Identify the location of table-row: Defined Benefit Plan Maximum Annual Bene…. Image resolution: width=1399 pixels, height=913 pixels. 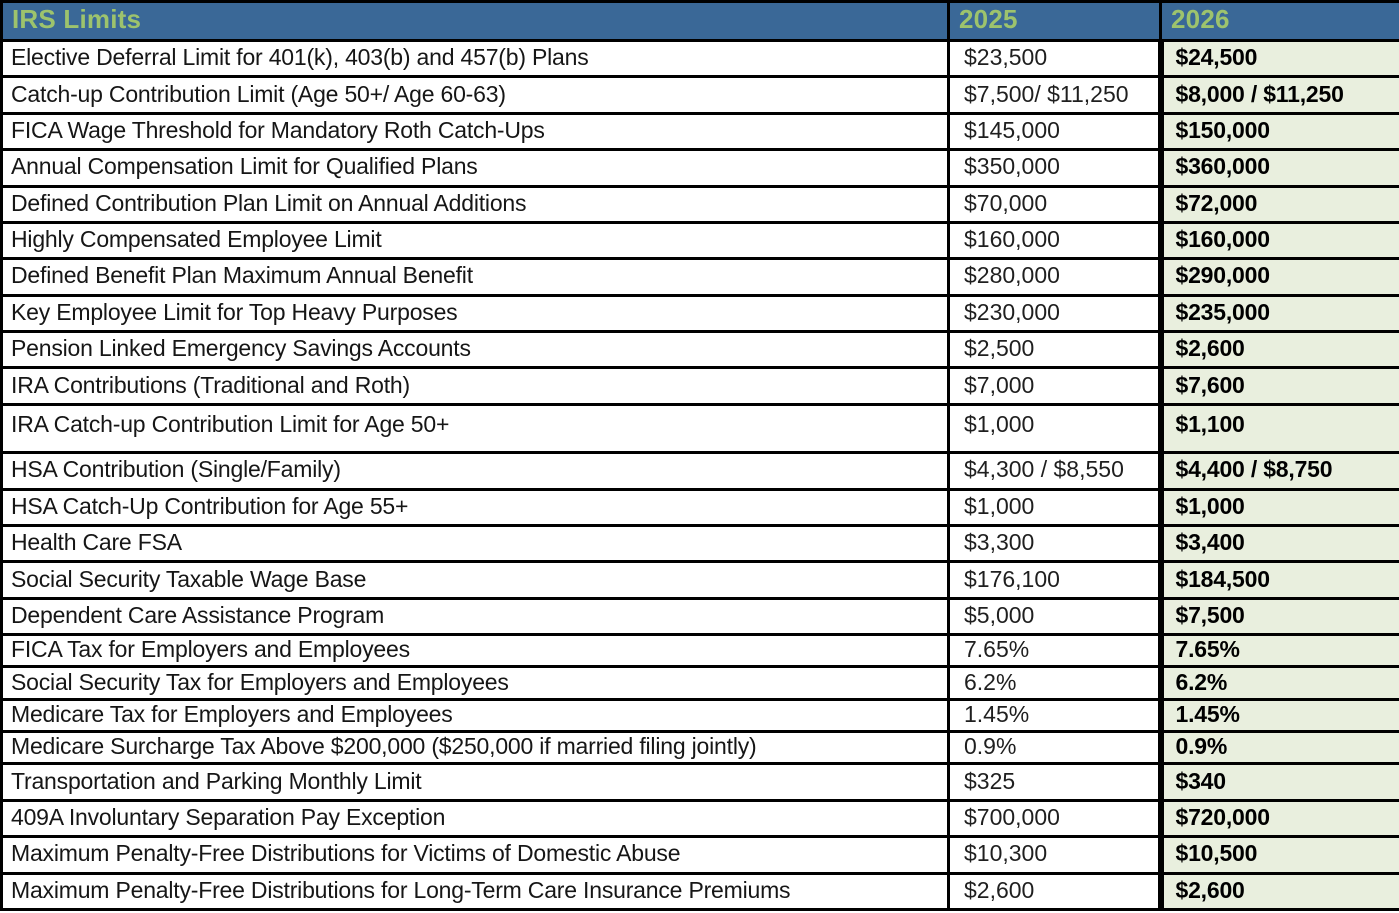
(699, 277).